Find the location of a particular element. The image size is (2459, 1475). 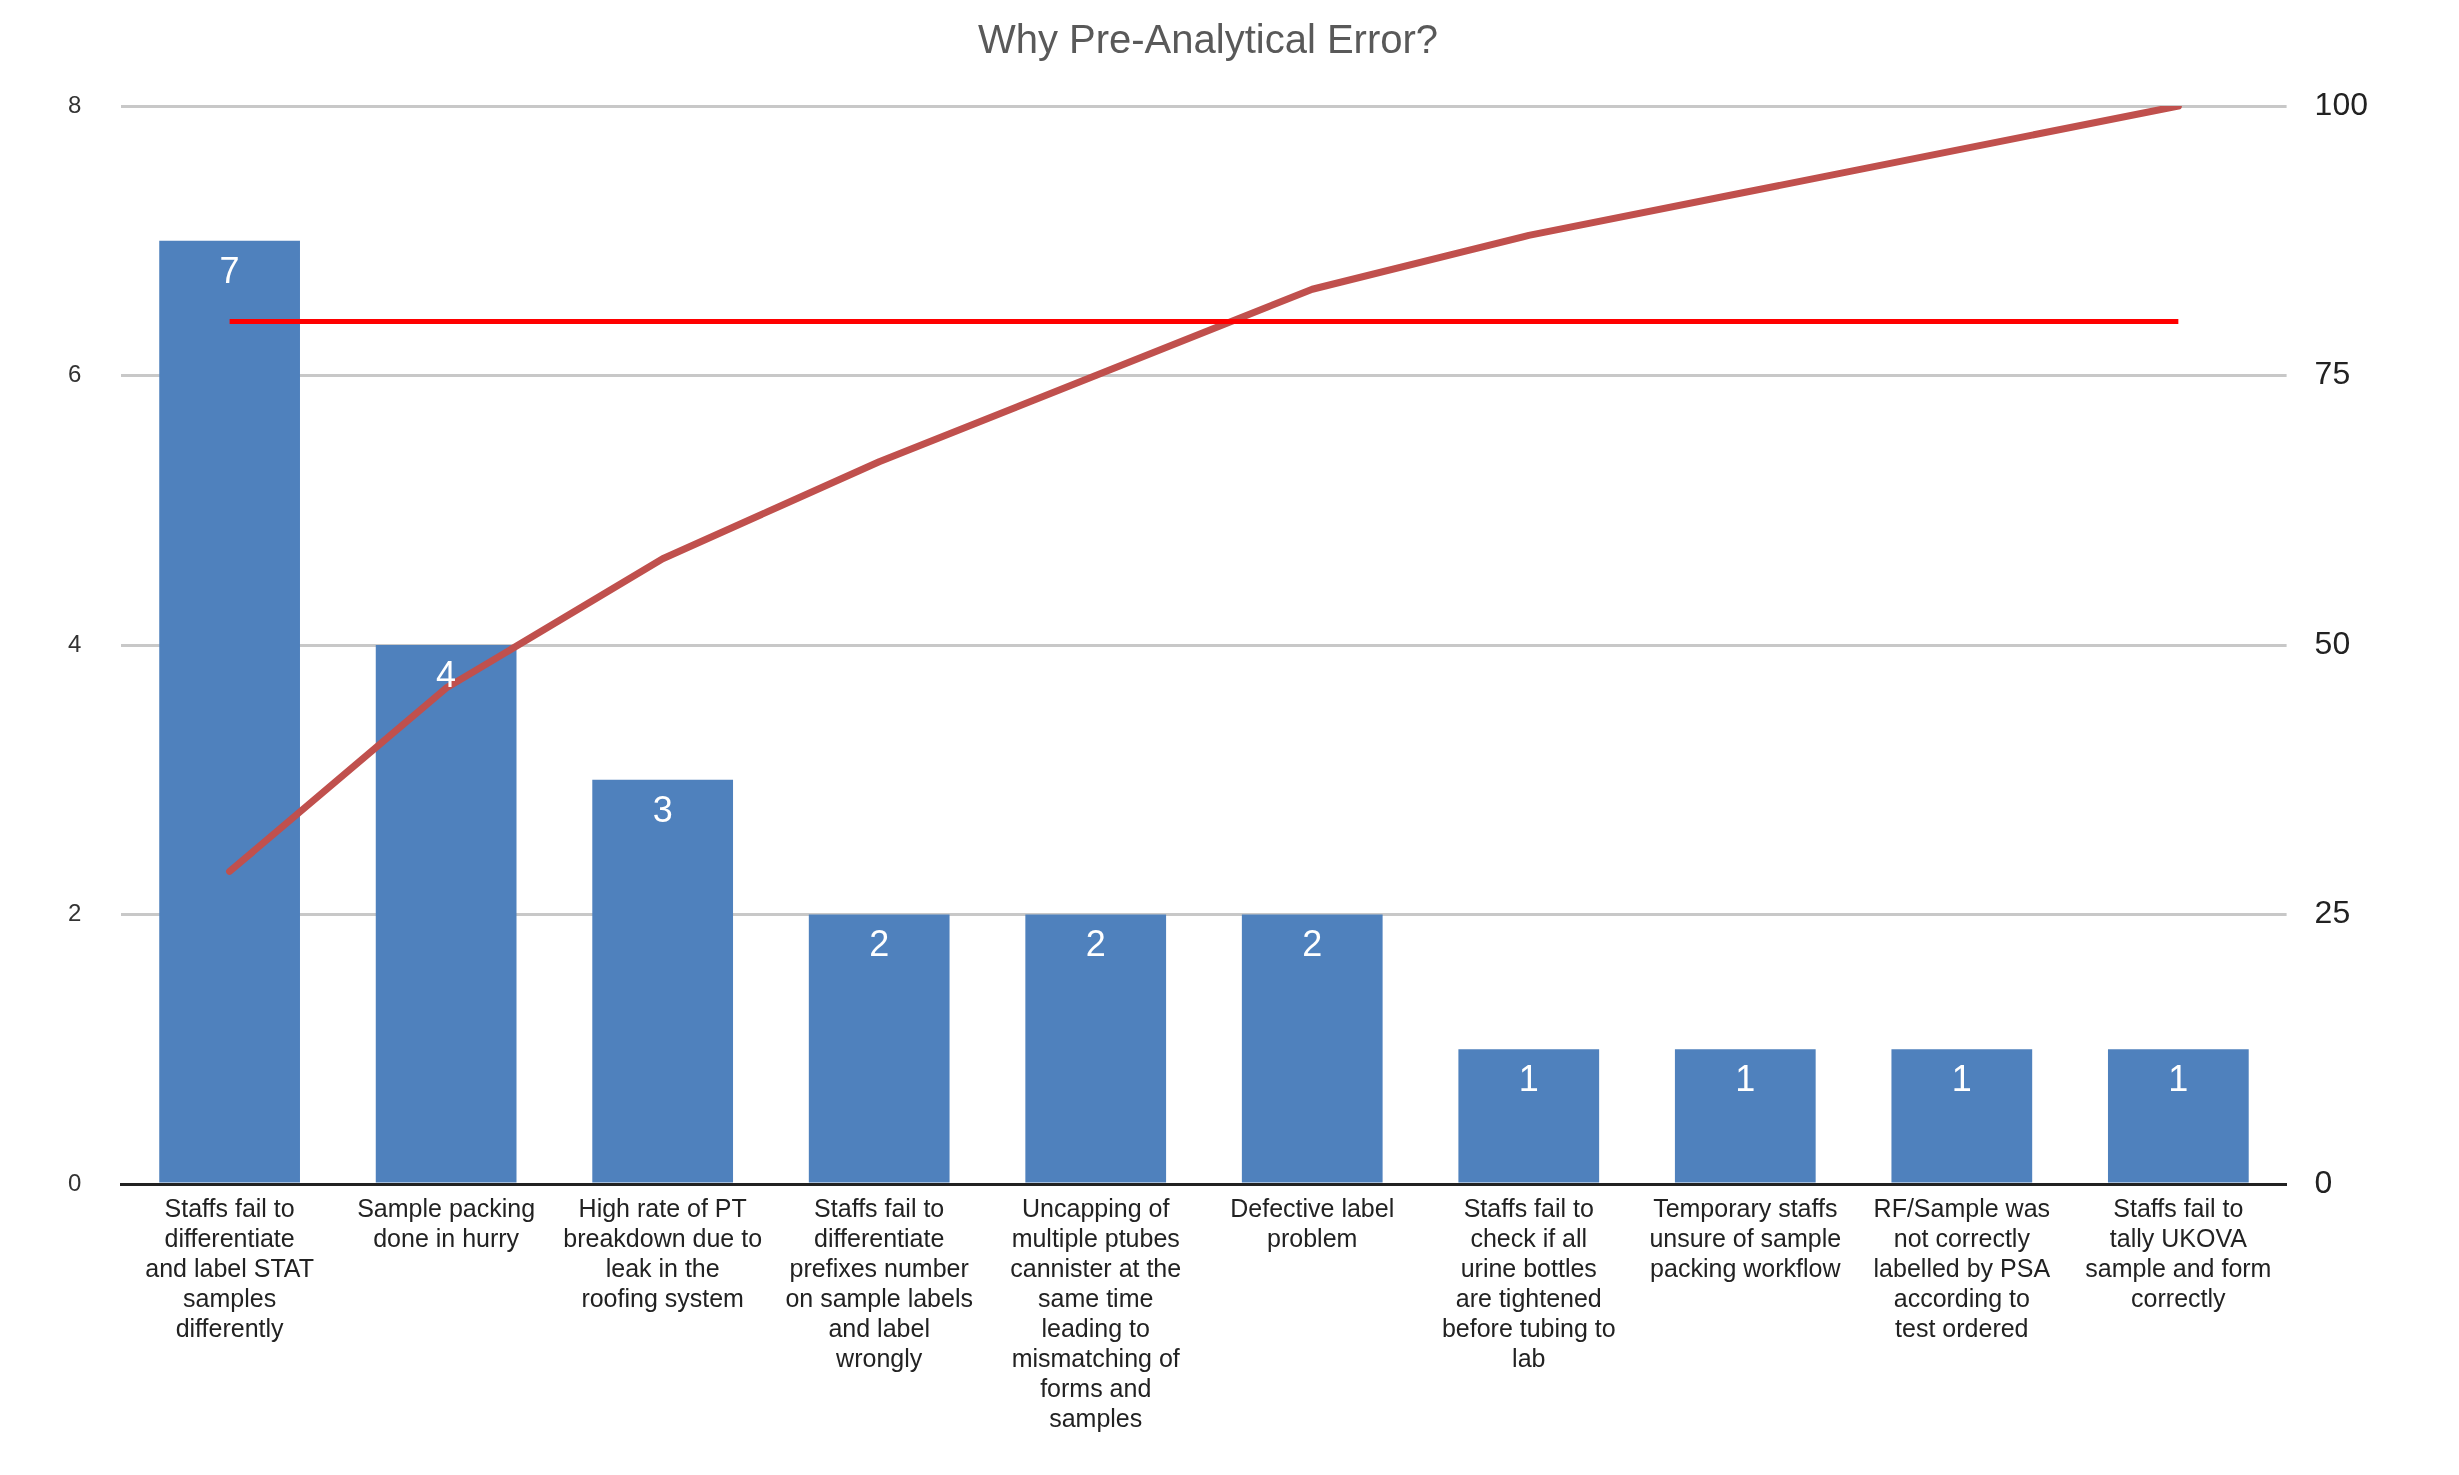

x-tick-label: Uncapping of multiple ptubes cannister at the same time leading to mismatching of forms and samples is located at coordinates (1096, 1312).